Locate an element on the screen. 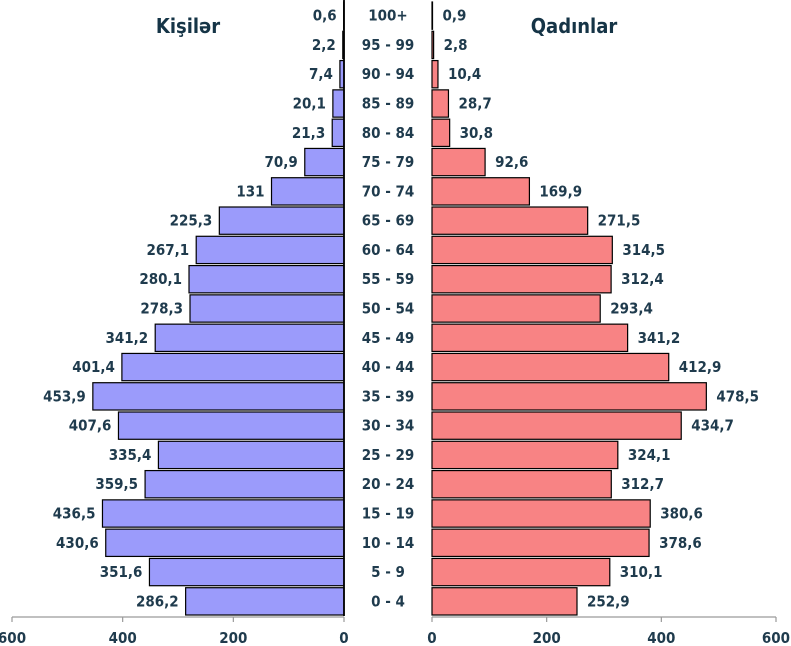 The height and width of the screenshot is (646, 791). male-value-label: 359,5 is located at coordinates (116, 484).